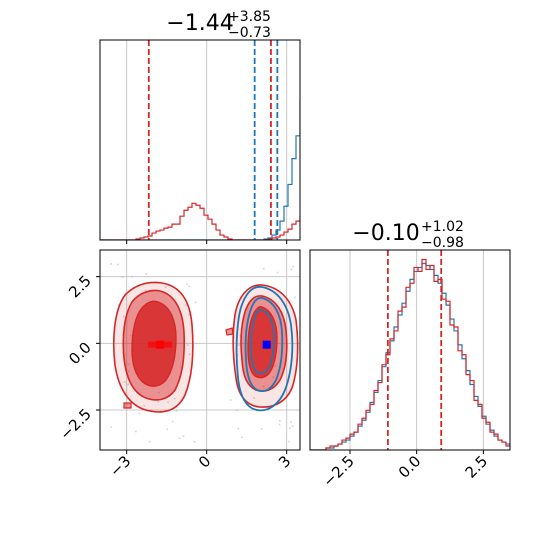 The height and width of the screenshot is (550, 550). What do you see at coordinates (204, 461) in the screenshot?
I see `x-tick-label: 0` at bounding box center [204, 461].